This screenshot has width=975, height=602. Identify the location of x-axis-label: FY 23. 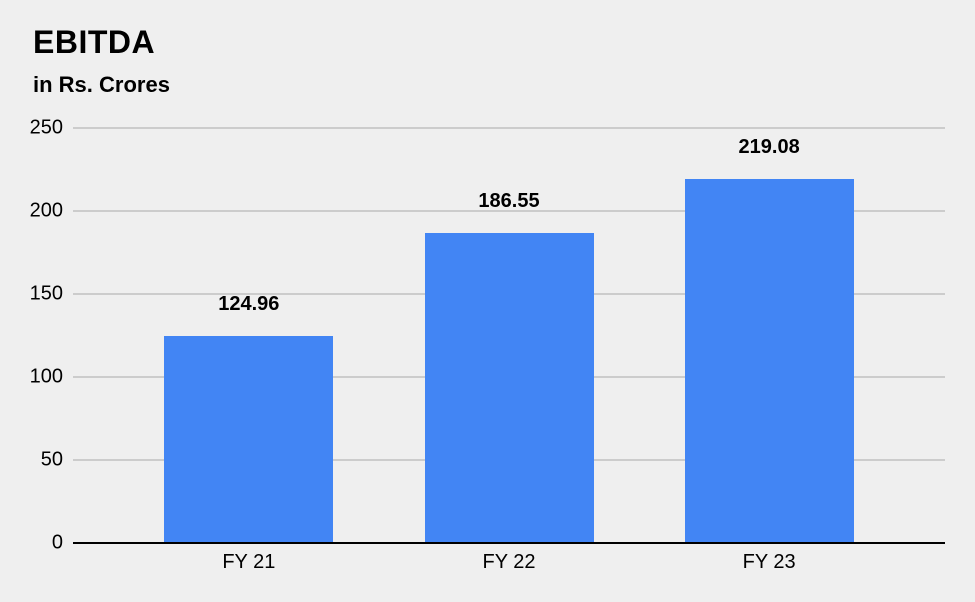
(769, 562).